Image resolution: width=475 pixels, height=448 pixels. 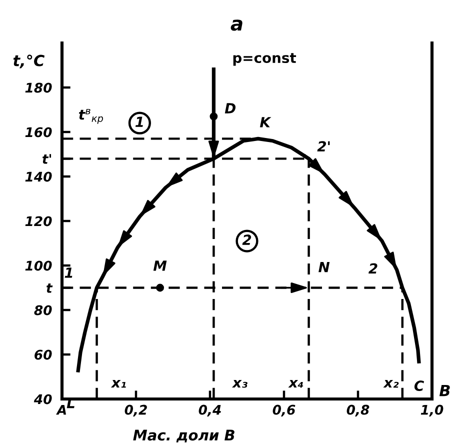 I want to click on annotation: 2', so click(x=323, y=146).